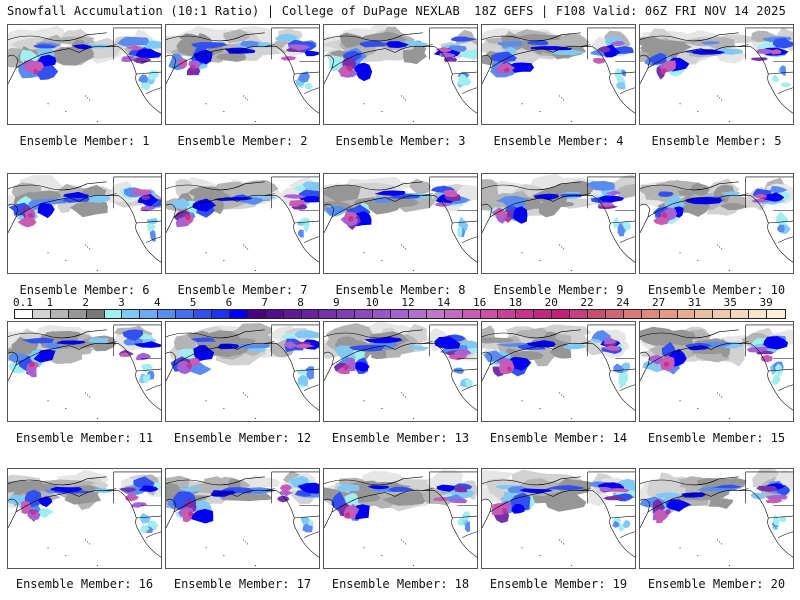 The image size is (800, 600). I want to click on colorbar-tick-label: 24, so click(623, 302).